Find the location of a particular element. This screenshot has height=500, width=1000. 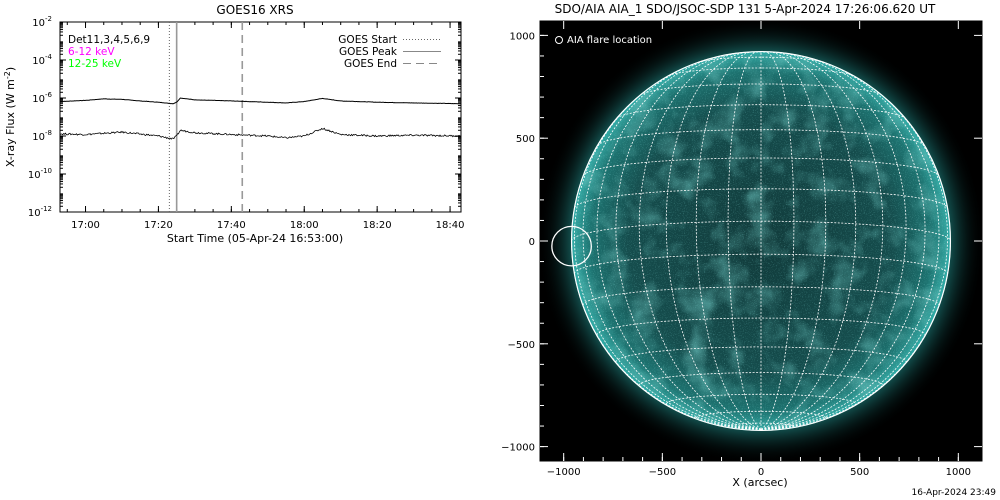

aia-flare-legend: AIA flare location is located at coordinates (603, 40).